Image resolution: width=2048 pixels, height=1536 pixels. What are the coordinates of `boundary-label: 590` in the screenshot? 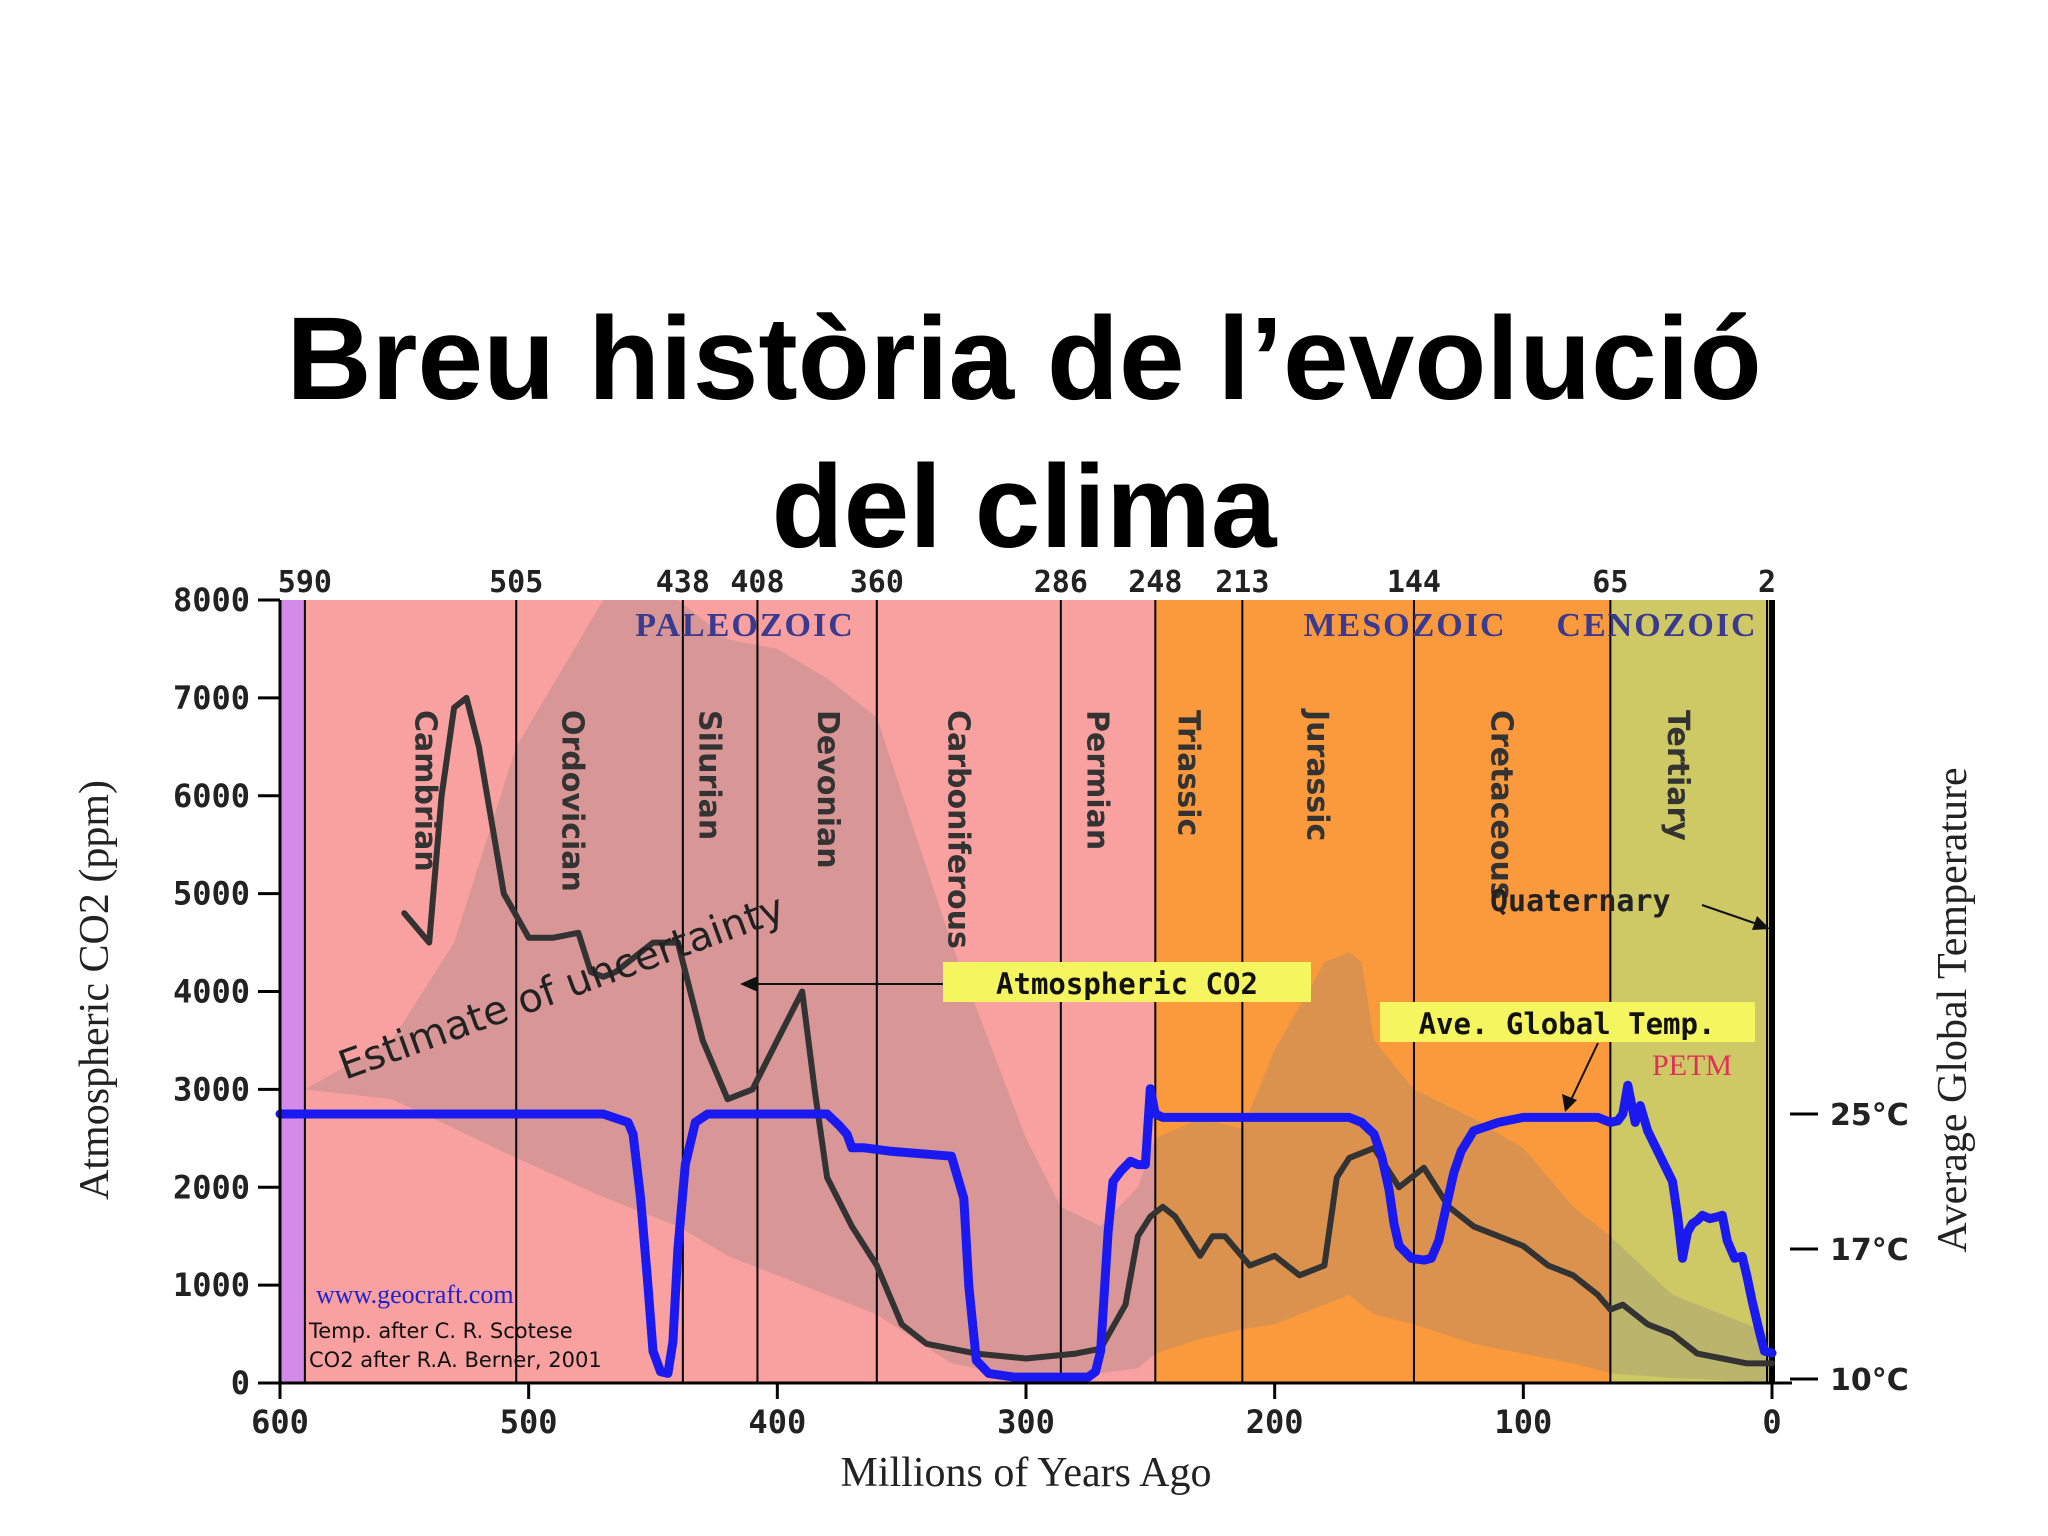 It's located at (305, 582).